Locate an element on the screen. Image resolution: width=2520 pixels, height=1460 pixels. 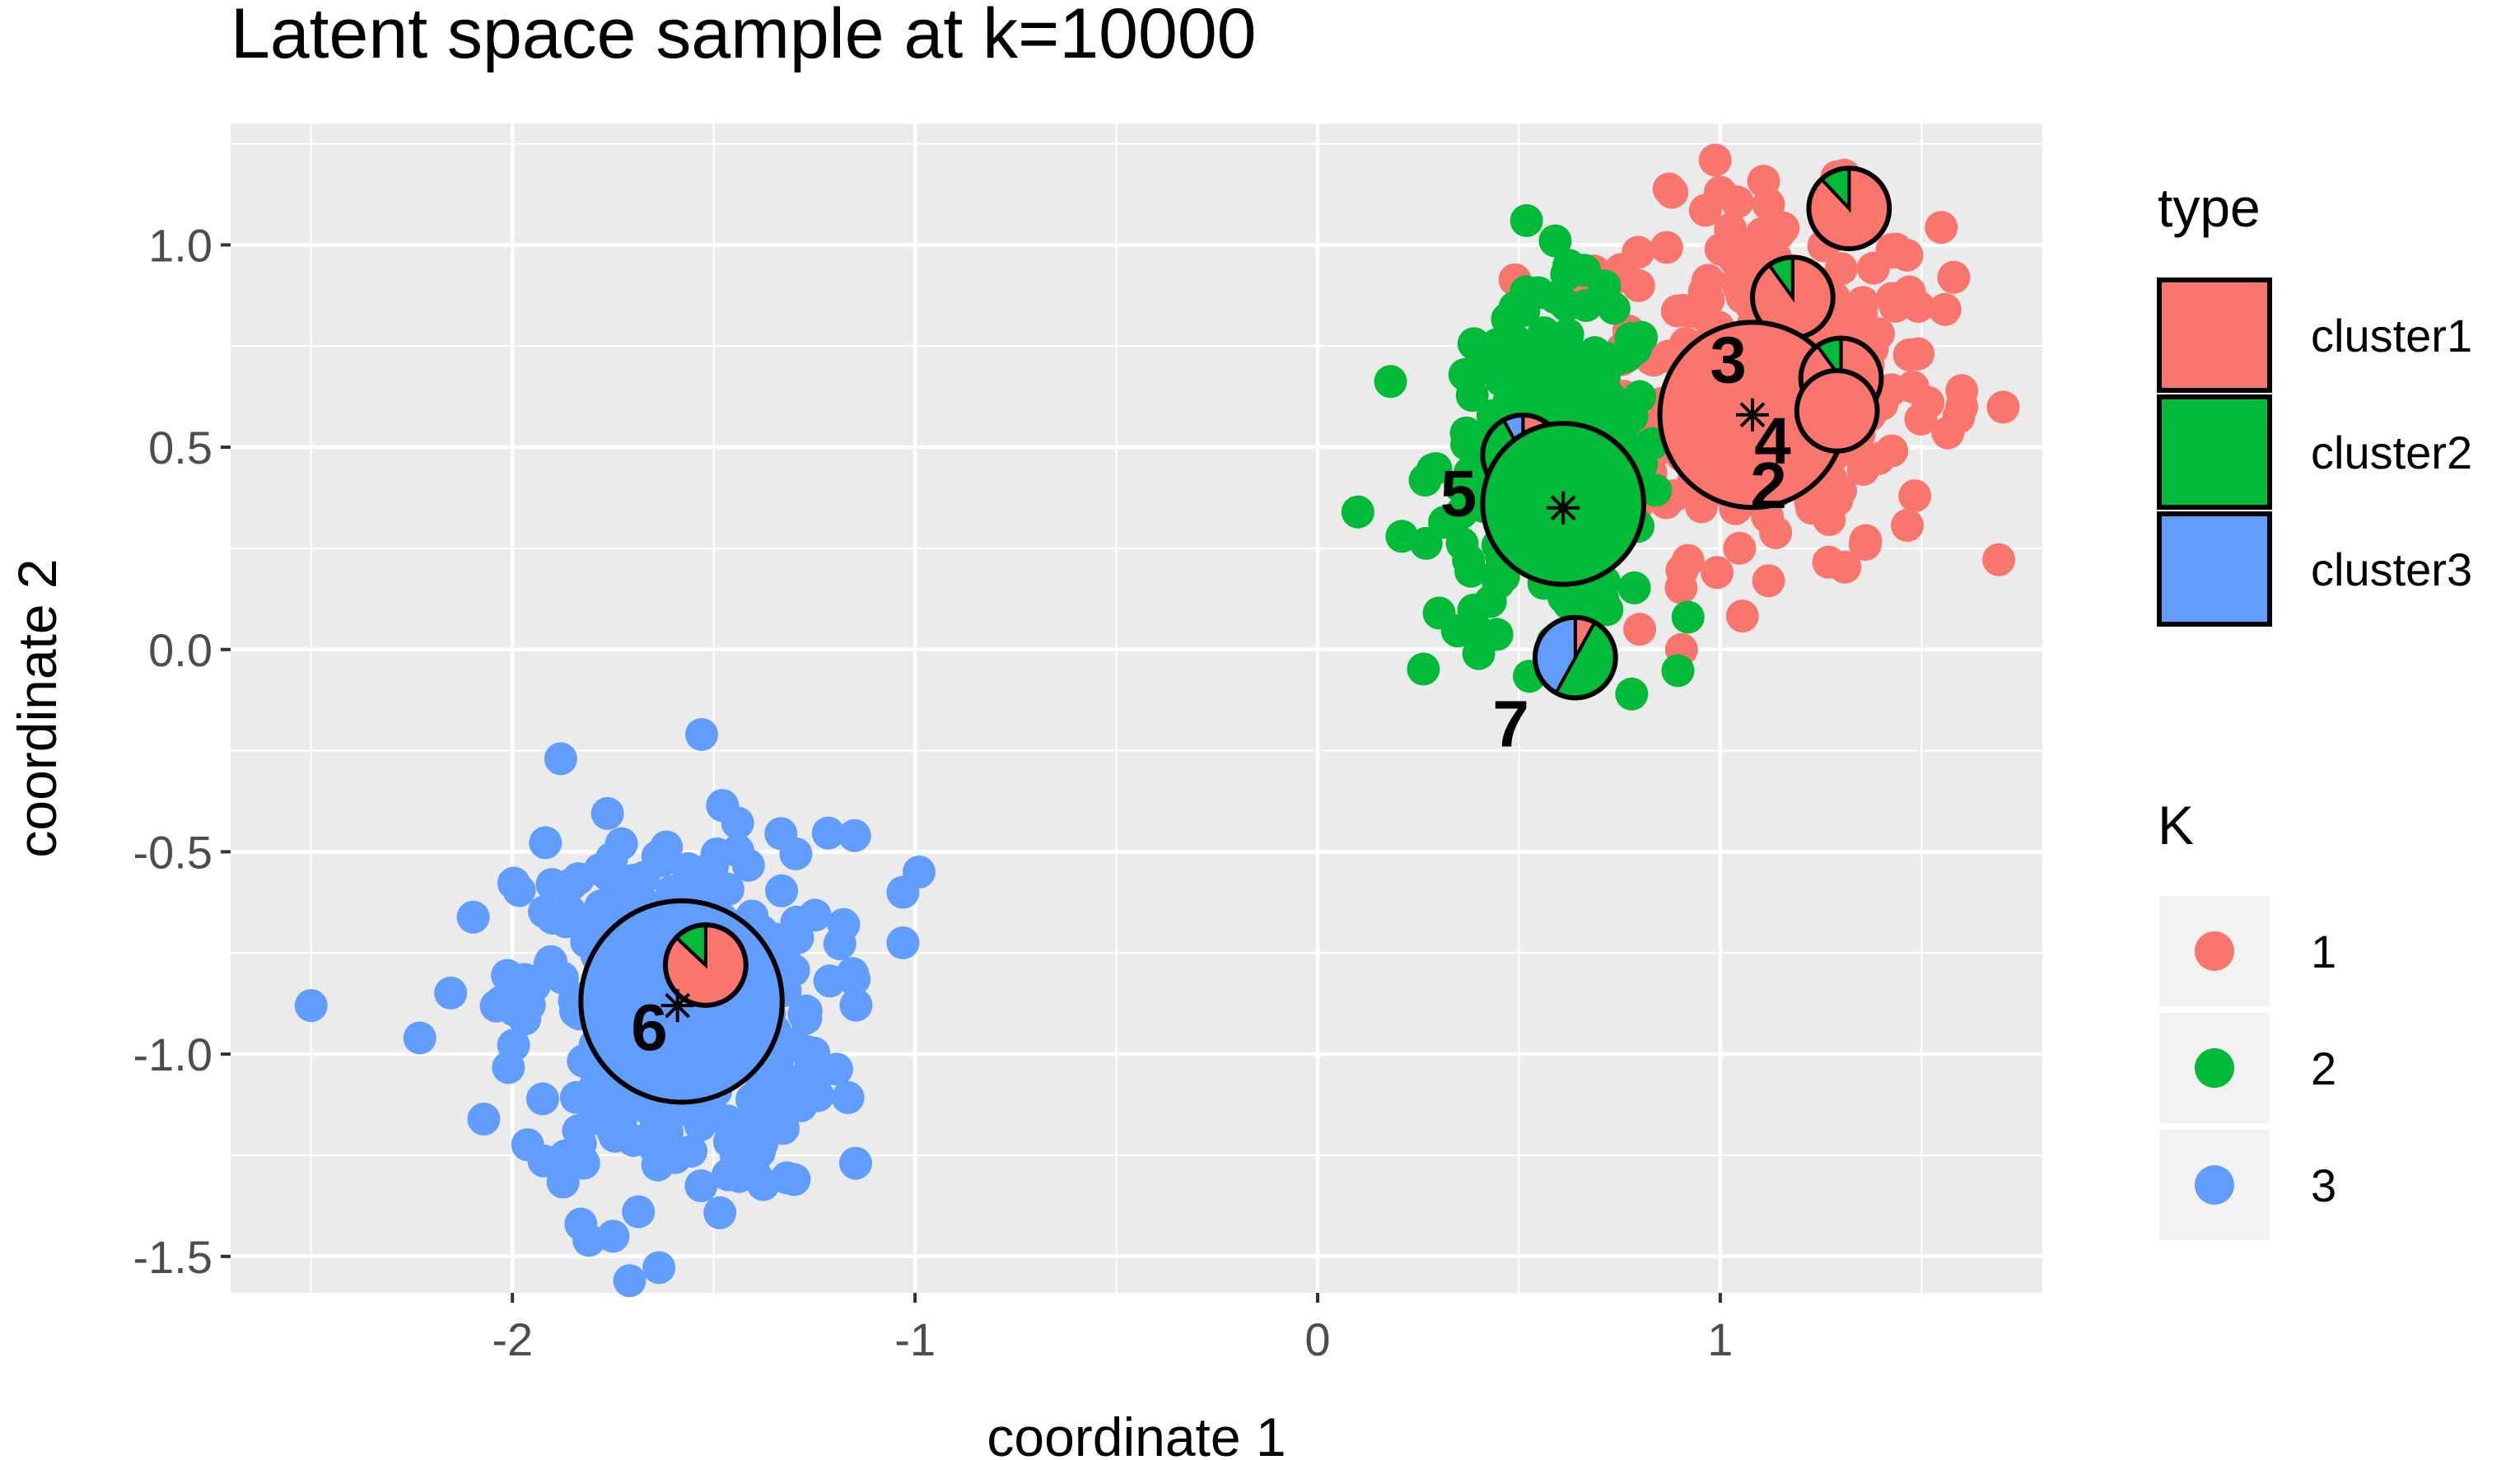
legend-k-label: 3 is located at coordinates (2323, 1185).